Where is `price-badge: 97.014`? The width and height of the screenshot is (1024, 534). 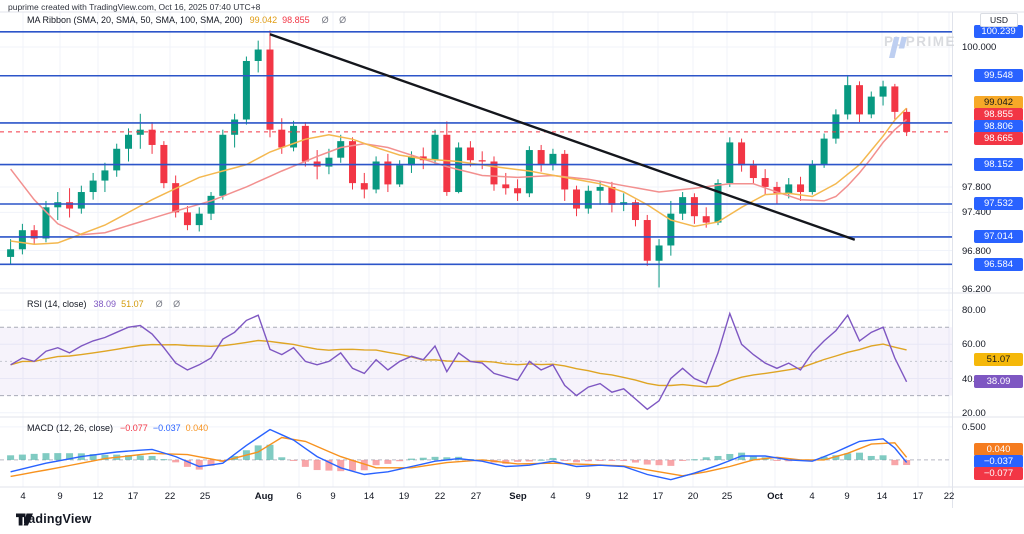
price-badge: 97.014 is located at coordinates (998, 237).